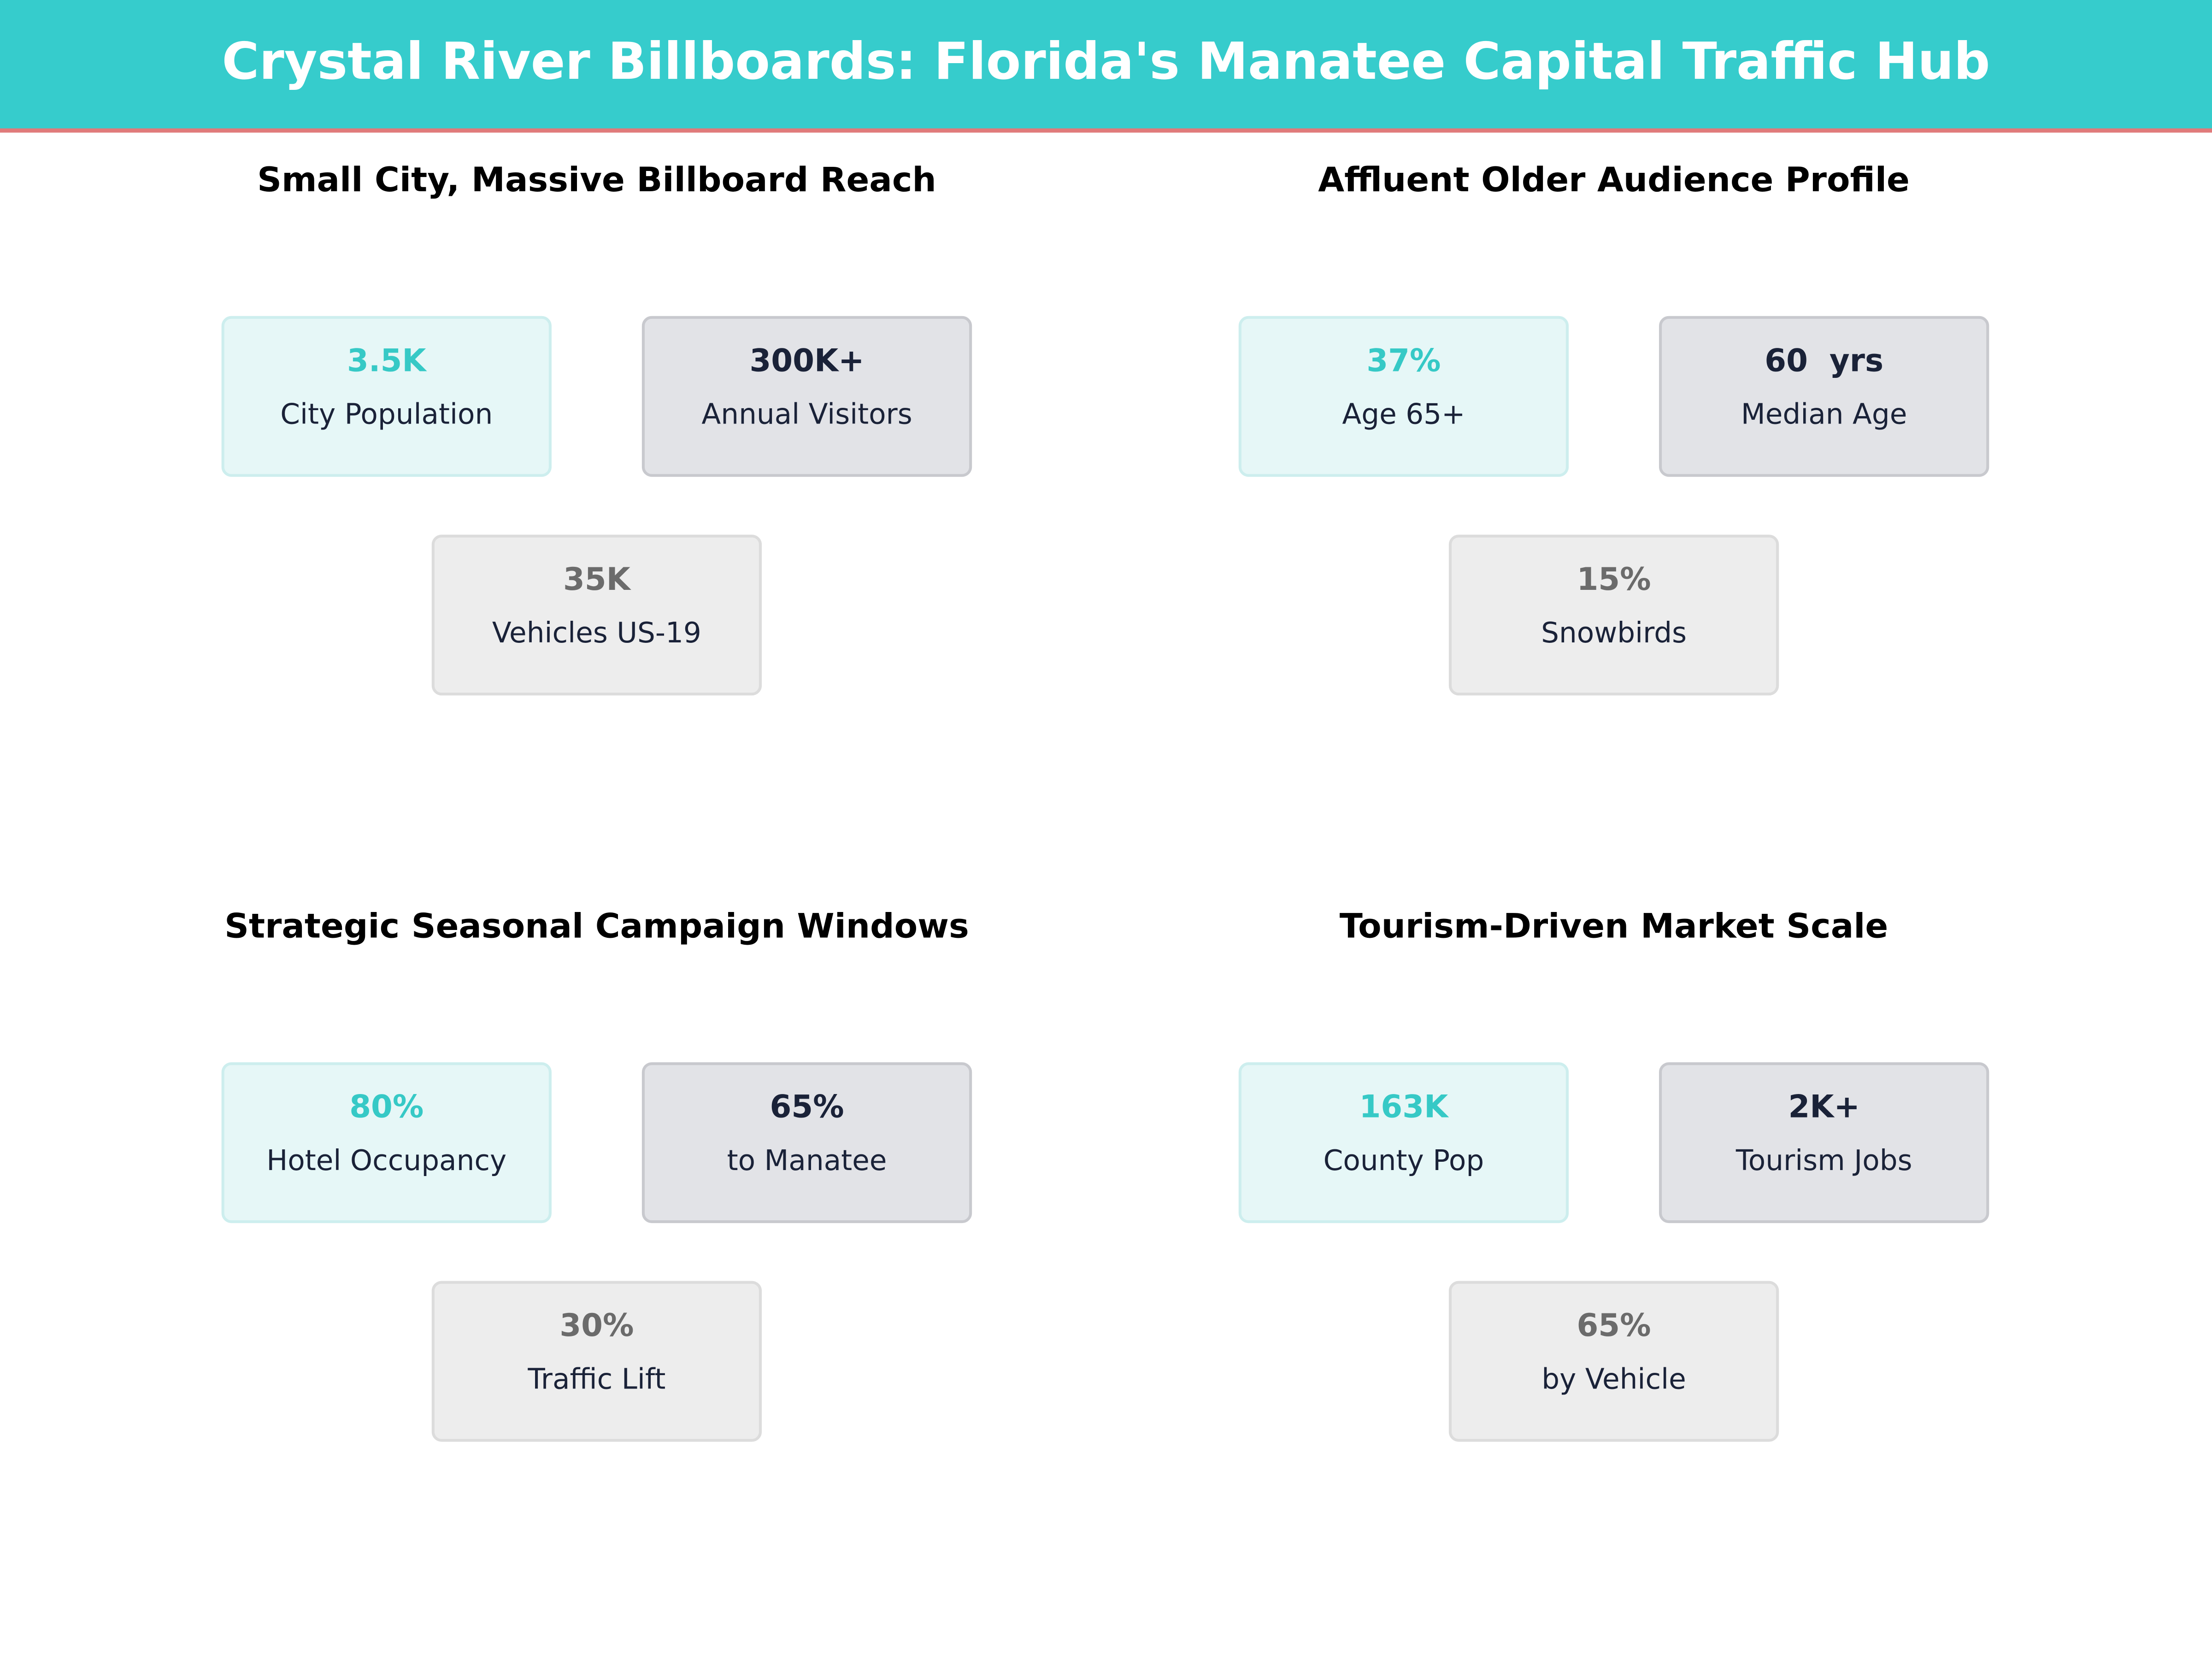 The width and height of the screenshot is (2212, 1659). I want to click on kpi-value: 80%, so click(386, 1106).